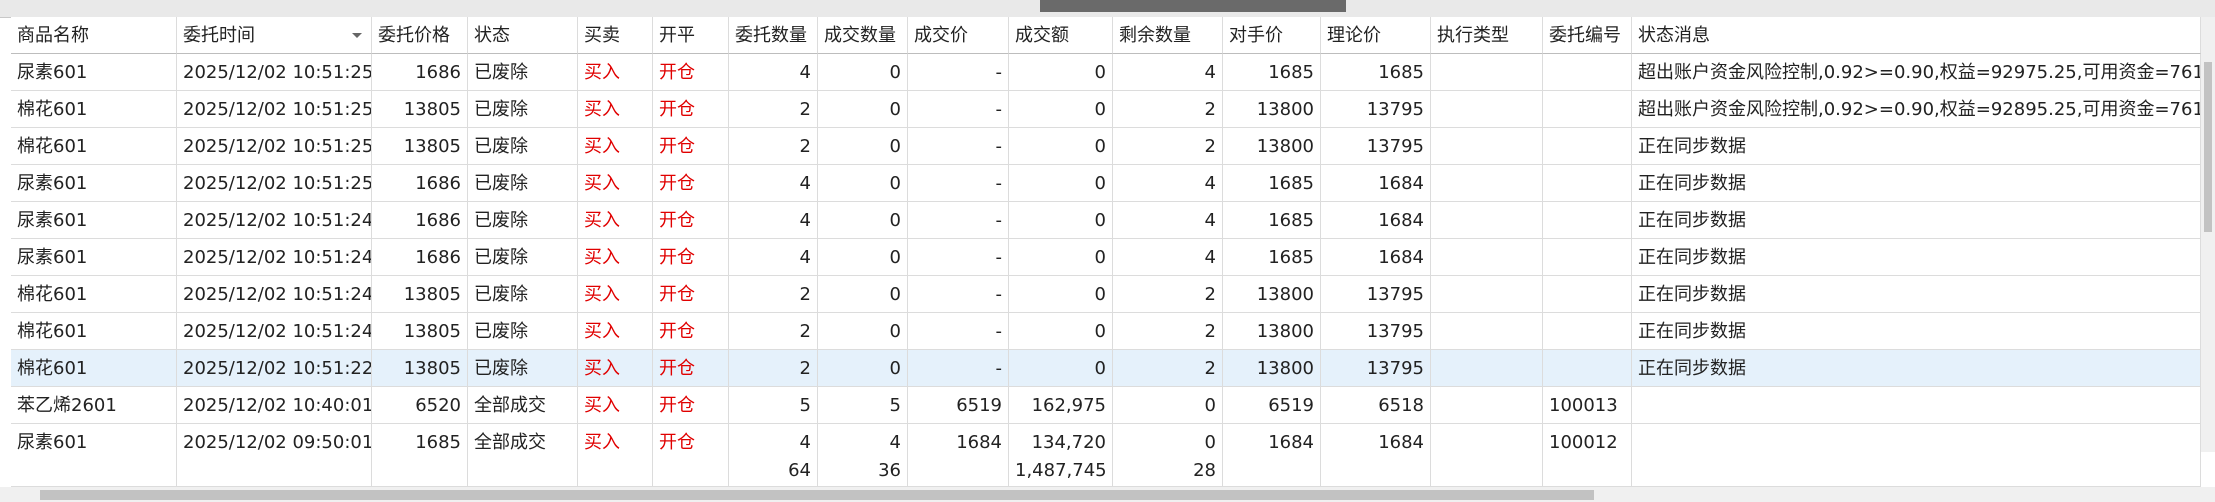  I want to click on column-header: 委托价格, so click(420, 35).